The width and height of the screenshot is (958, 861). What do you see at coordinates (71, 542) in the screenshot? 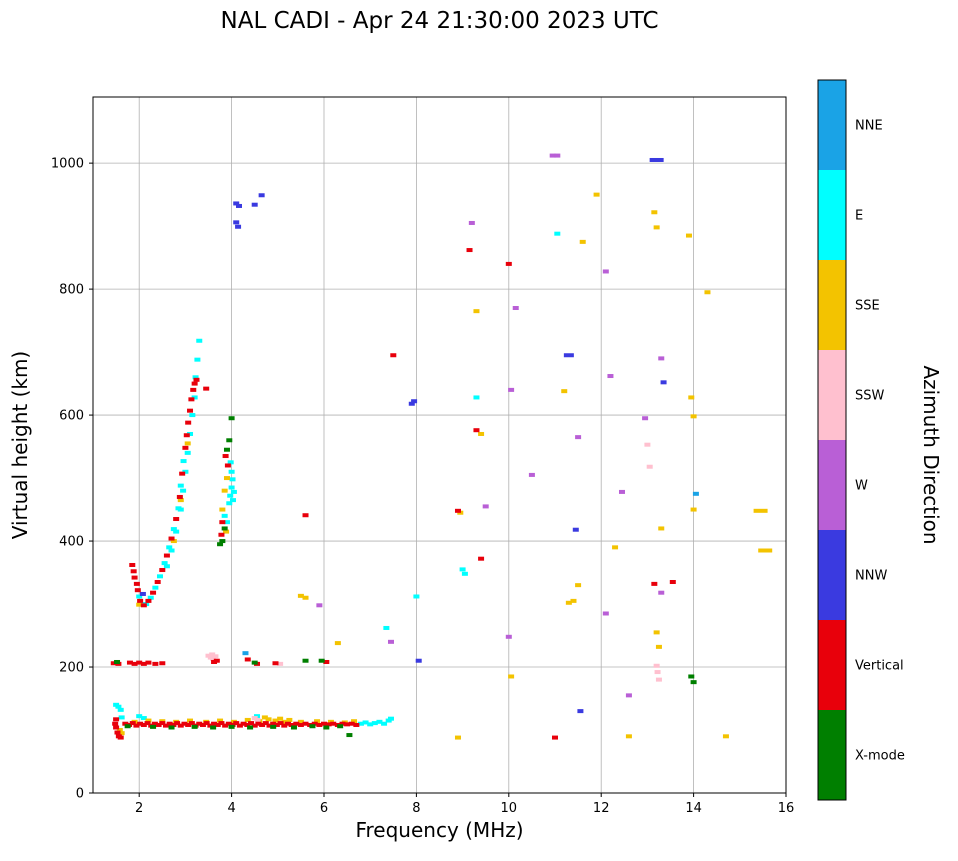
I see `y-tick-label: 400` at bounding box center [71, 542].